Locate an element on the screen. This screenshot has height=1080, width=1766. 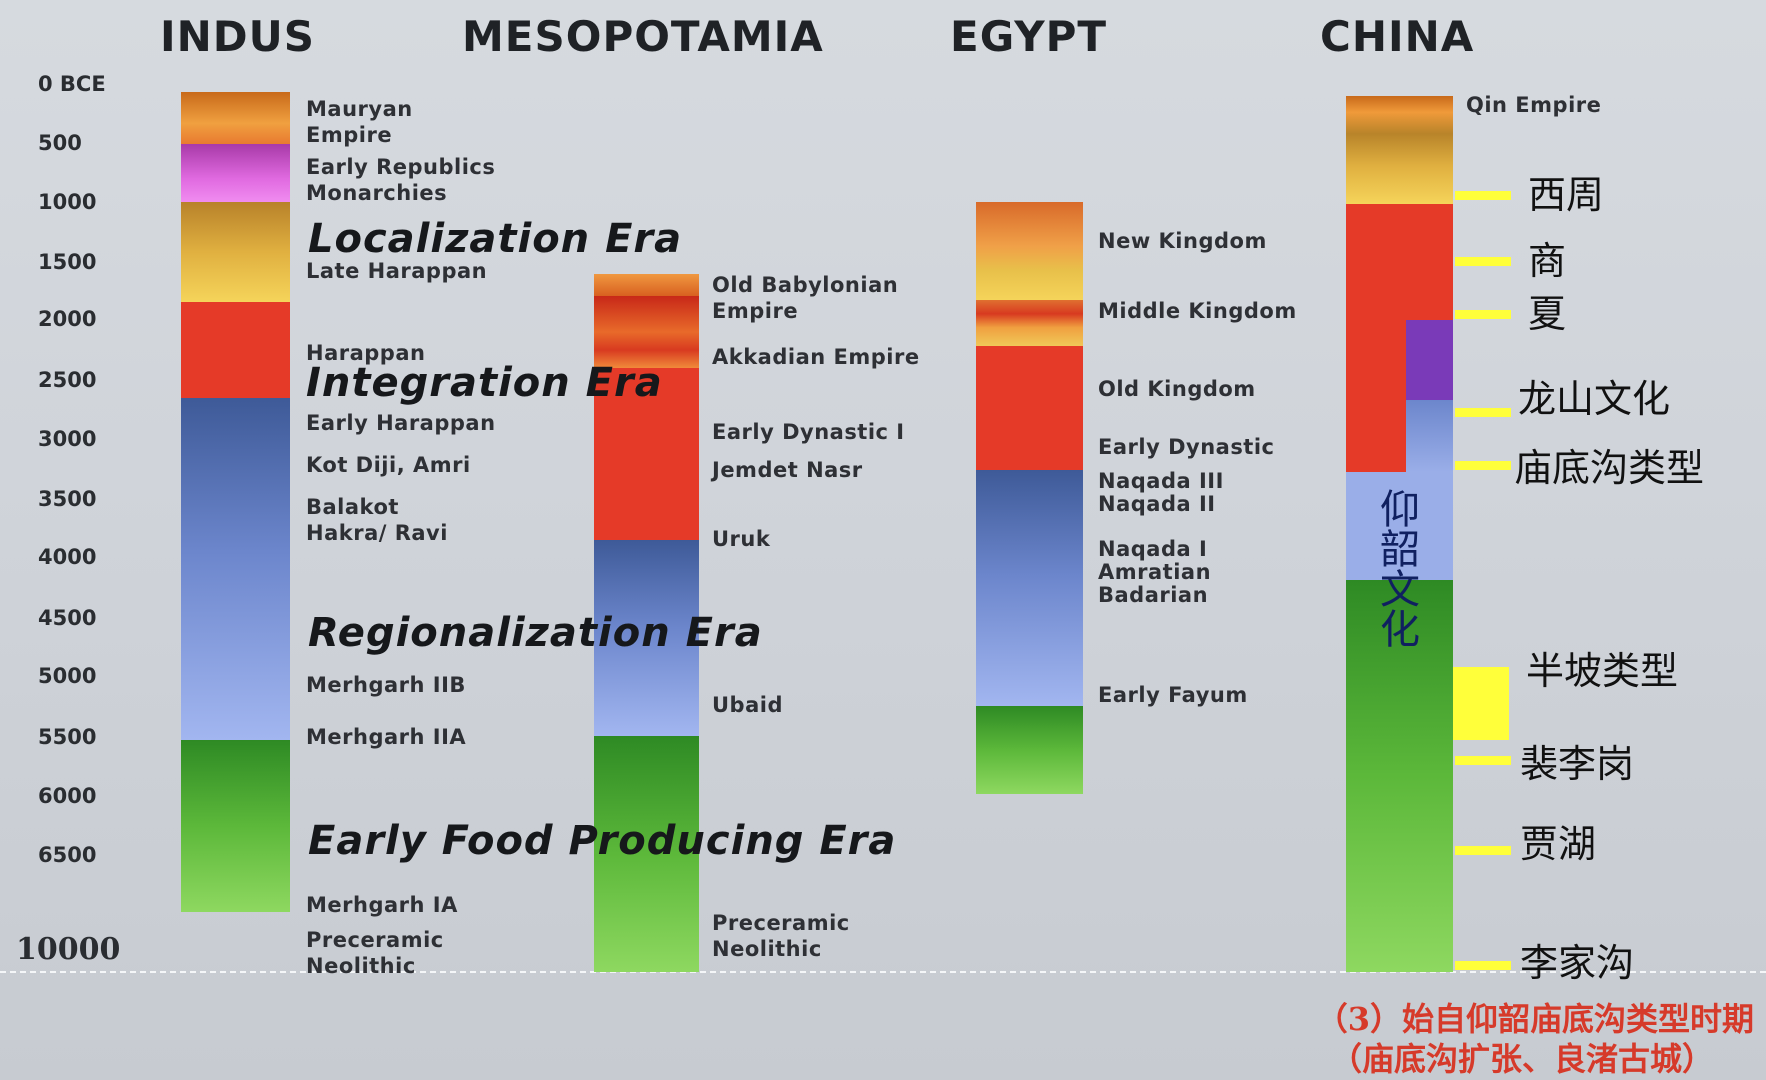
china-column is located at coordinates (1399, 534).